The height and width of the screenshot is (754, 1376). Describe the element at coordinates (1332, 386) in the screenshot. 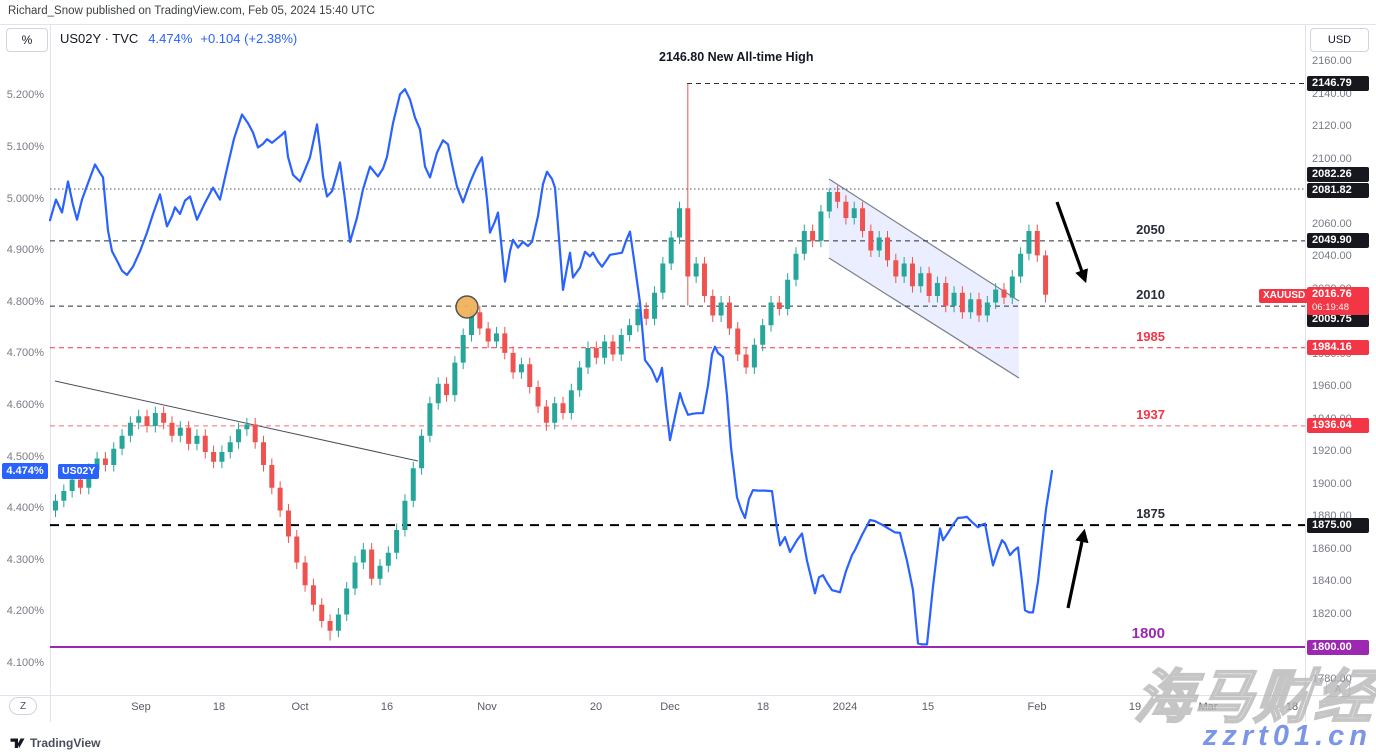

I see `right-axis-tick: 1960.00` at that location.